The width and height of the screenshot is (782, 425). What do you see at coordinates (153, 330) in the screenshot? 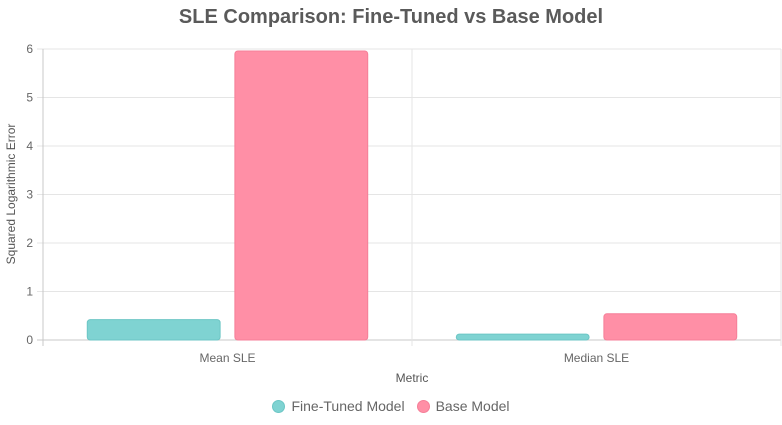
I see `bar-fine-tuned-model-mean-sle` at bounding box center [153, 330].